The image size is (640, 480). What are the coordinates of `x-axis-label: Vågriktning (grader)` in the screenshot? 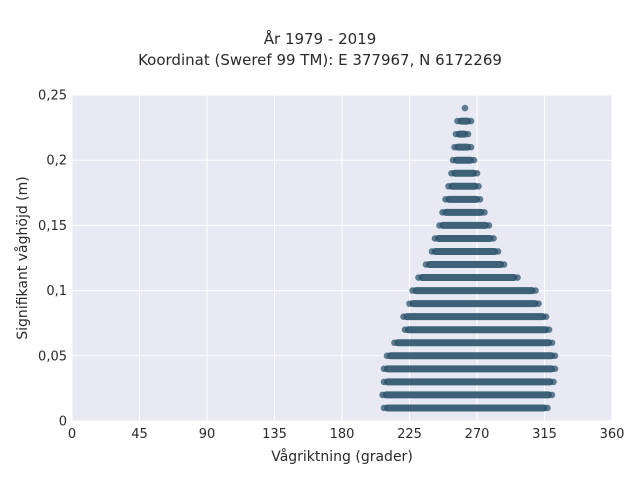 It's located at (342, 456).